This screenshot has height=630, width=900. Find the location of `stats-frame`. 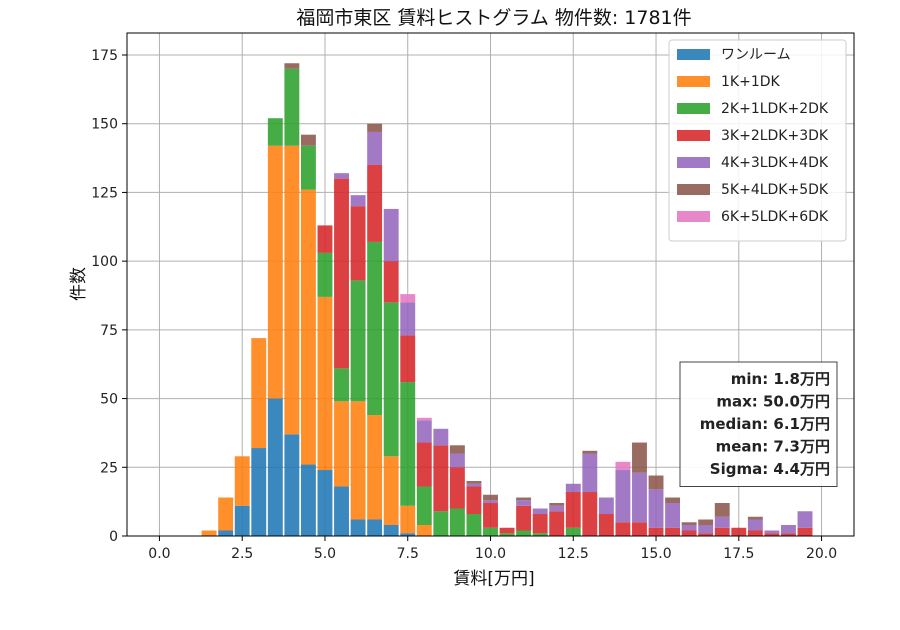

stats-frame is located at coordinates (758, 424).